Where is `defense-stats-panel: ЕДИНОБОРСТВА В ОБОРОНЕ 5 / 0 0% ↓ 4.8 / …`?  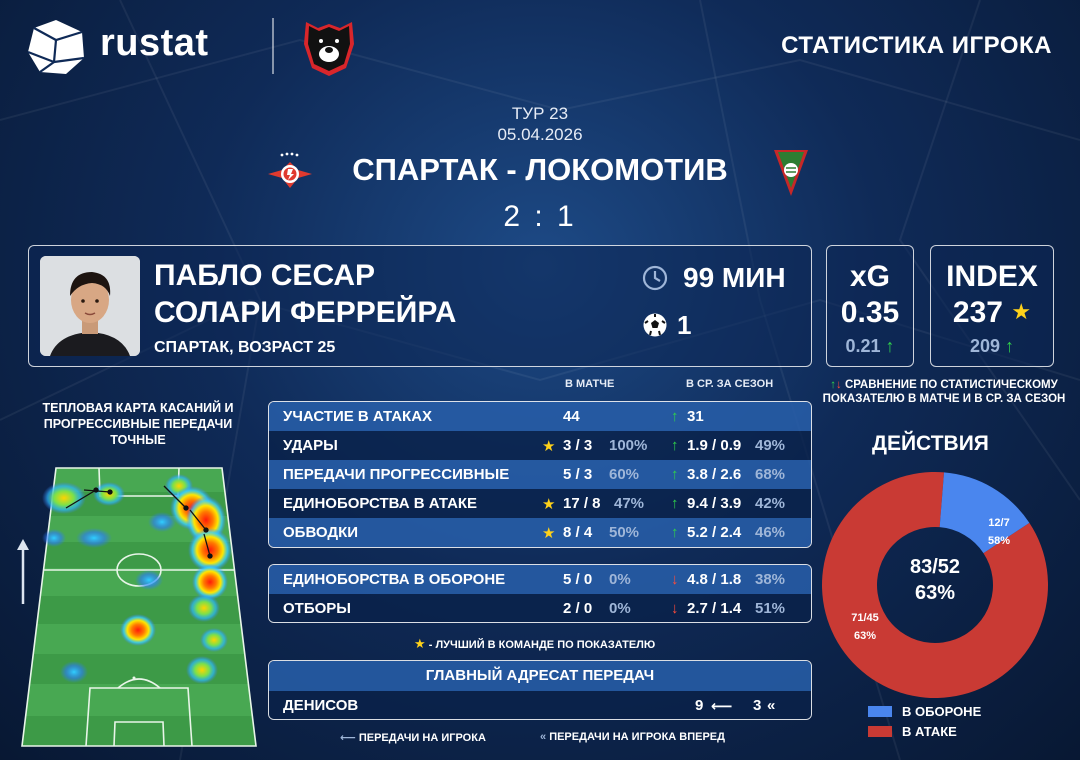 defense-stats-panel: ЕДИНОБОРСТВА В ОБОРОНЕ 5 / 0 0% ↓ 4.8 / … is located at coordinates (540, 593).